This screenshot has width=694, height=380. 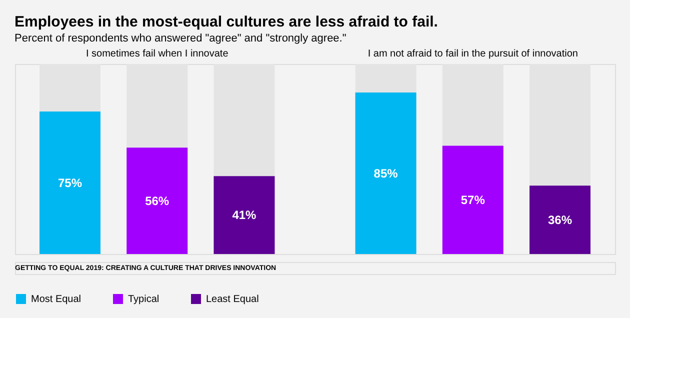 I want to click on chart-subtitle: Percent of respondents who answered "agree" and "strongly agree.", so click(x=180, y=38).